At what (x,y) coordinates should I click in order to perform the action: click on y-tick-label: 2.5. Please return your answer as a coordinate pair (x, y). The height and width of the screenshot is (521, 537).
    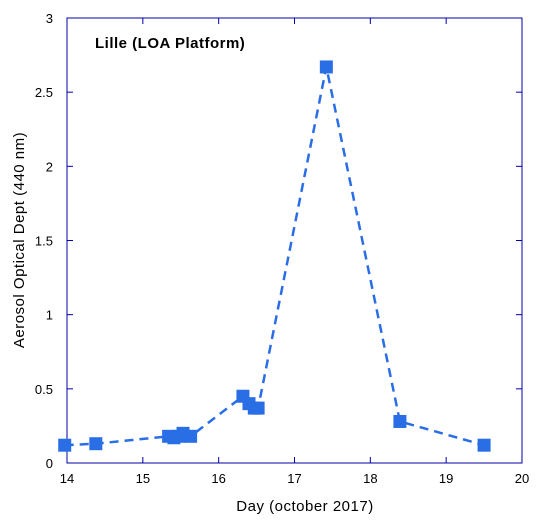
    Looking at the image, I should click on (44, 92).